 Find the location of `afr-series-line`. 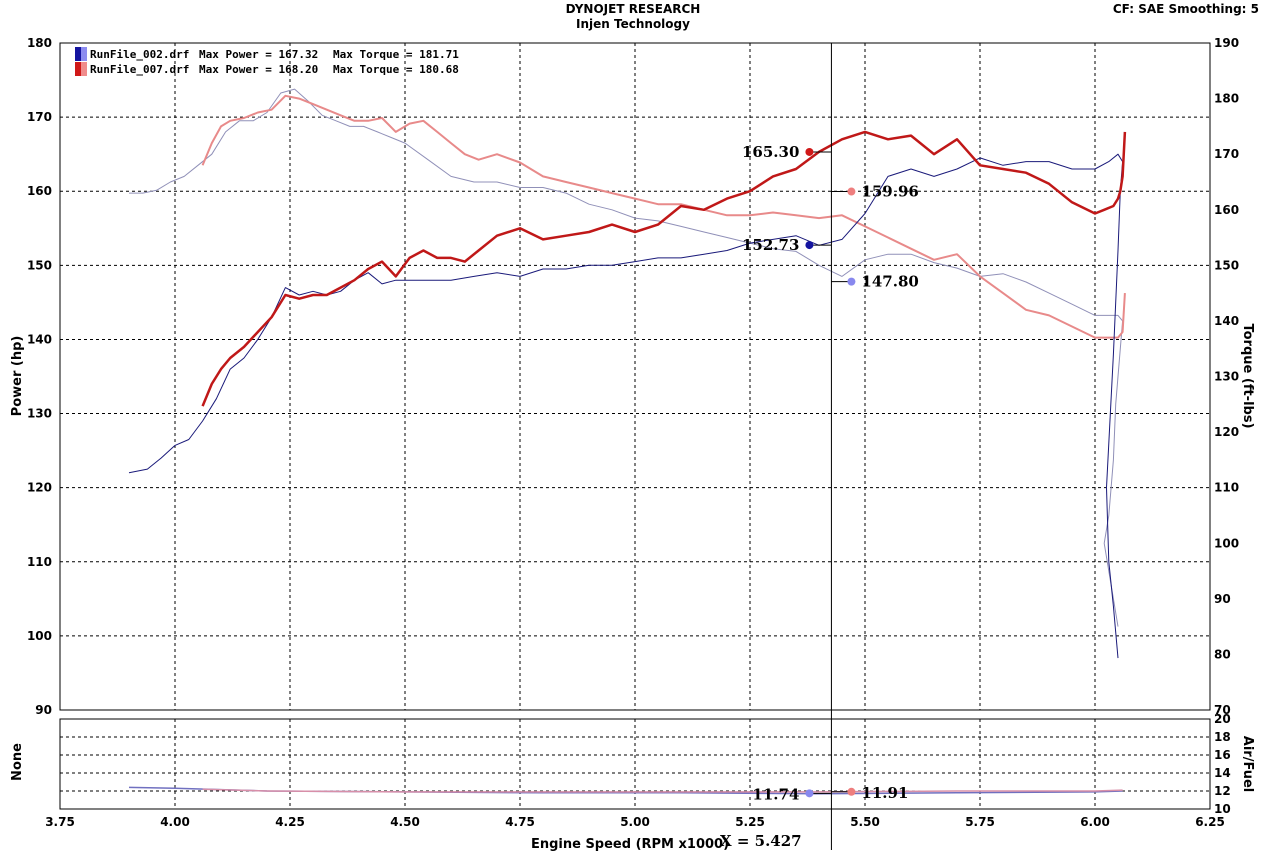

afr-series-line is located at coordinates (662, 790).